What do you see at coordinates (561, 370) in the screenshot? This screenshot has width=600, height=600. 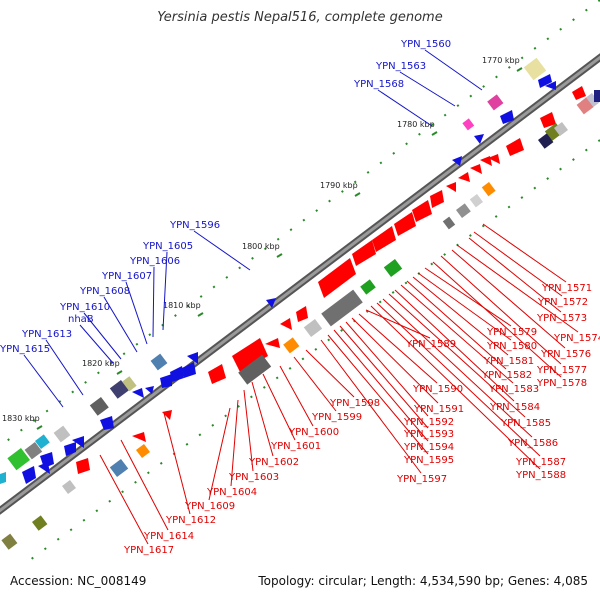 I see `reverse-gene-label: YPN_1577` at bounding box center [561, 370].